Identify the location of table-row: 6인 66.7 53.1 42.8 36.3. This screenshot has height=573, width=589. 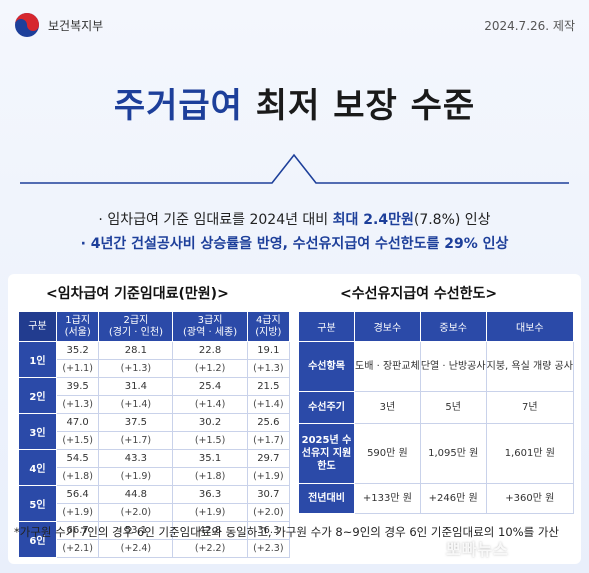
(154, 539).